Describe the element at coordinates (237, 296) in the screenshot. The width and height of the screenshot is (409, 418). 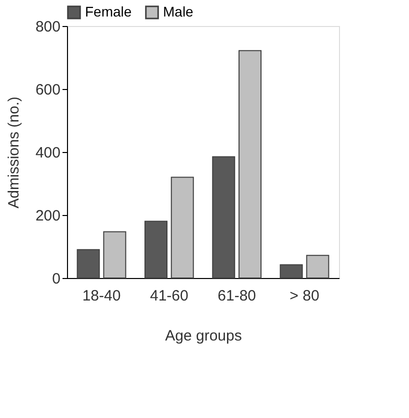
I see `x-tick-label: 61-80` at that location.